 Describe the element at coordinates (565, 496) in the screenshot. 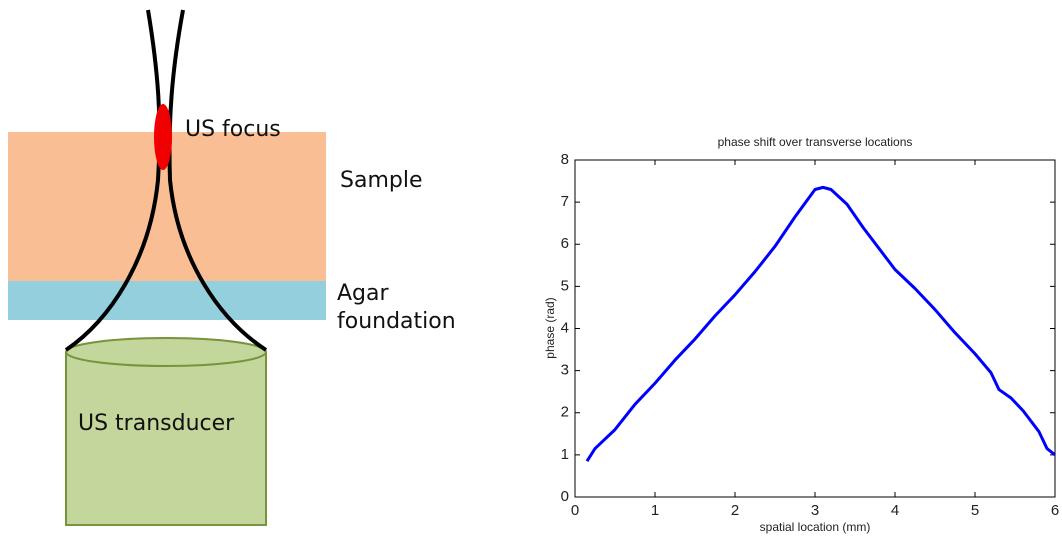

I see `y-tick-label: 0` at that location.